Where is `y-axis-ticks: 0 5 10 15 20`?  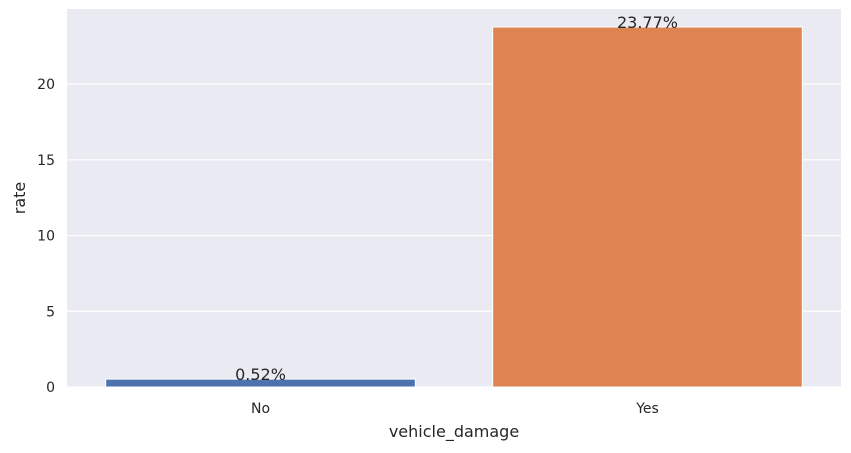 y-axis-ticks: 0 5 10 15 20 is located at coordinates (46, 236).